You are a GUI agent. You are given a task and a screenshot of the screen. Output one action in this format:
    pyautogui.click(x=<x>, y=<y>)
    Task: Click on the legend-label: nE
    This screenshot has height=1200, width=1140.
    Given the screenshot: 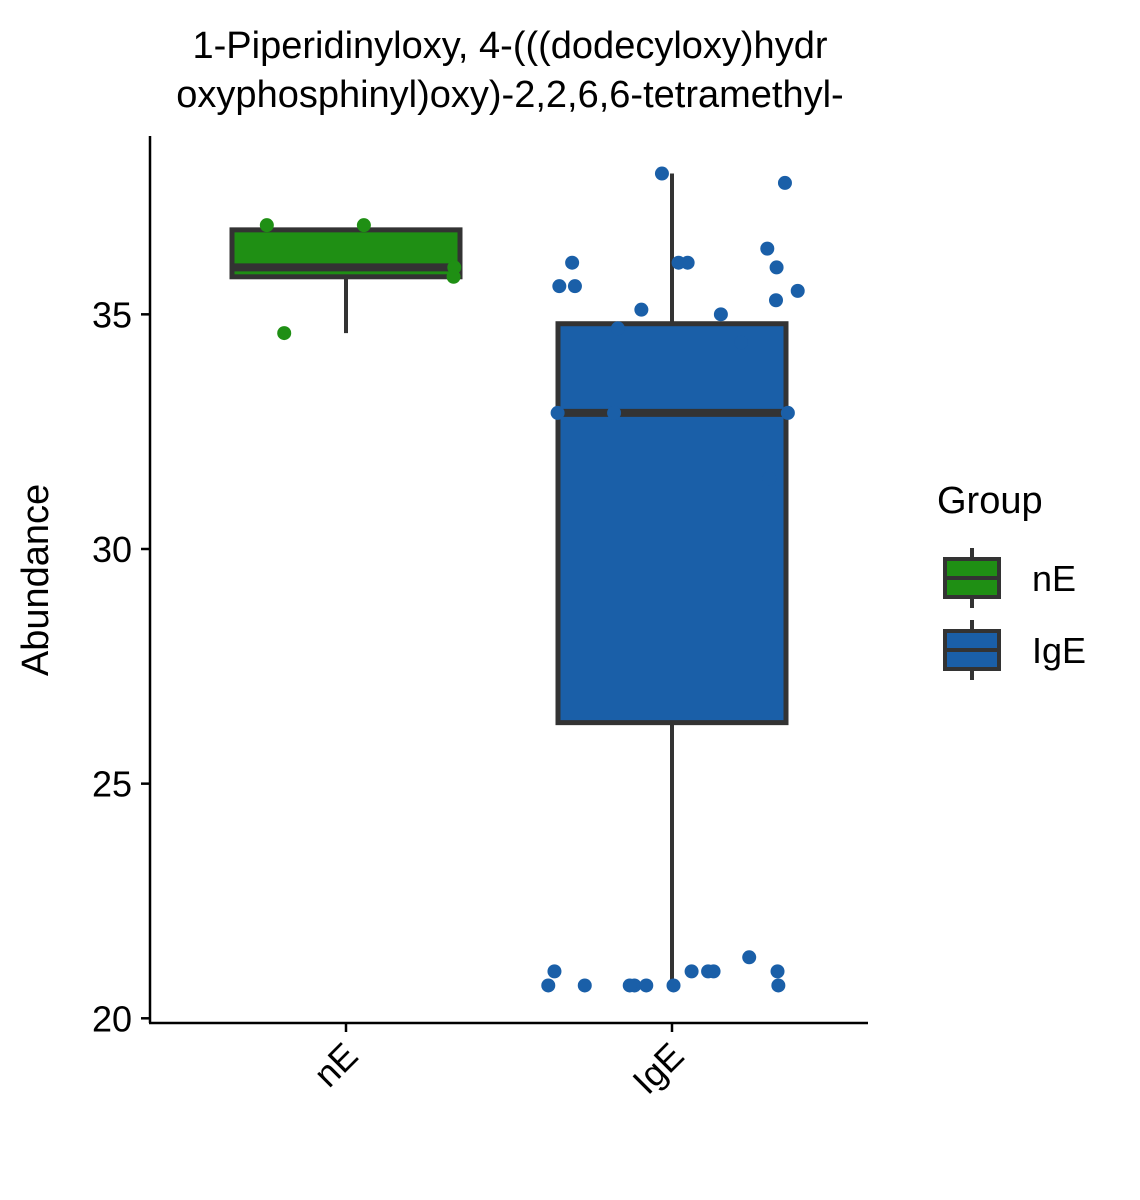 What is the action you would take?
    pyautogui.click(x=1054, y=578)
    